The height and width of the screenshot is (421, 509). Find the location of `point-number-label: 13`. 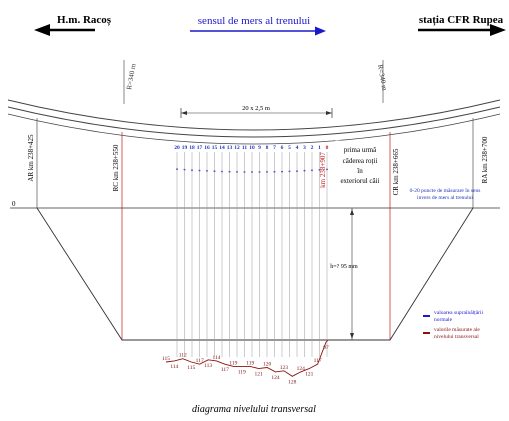

point-number-label: 13 is located at coordinates (230, 148).